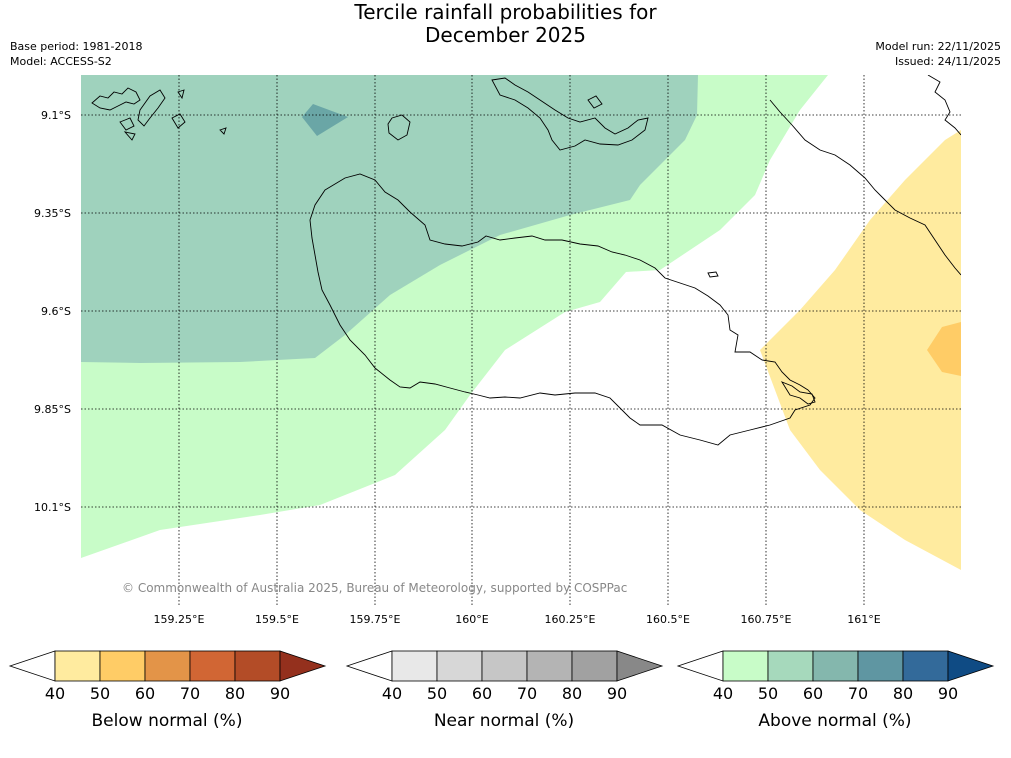  What do you see at coordinates (835, 690) in the screenshot?
I see `colorbar-above-normal: 40 50 60 70 80 90 Above normal (%)` at bounding box center [835, 690].